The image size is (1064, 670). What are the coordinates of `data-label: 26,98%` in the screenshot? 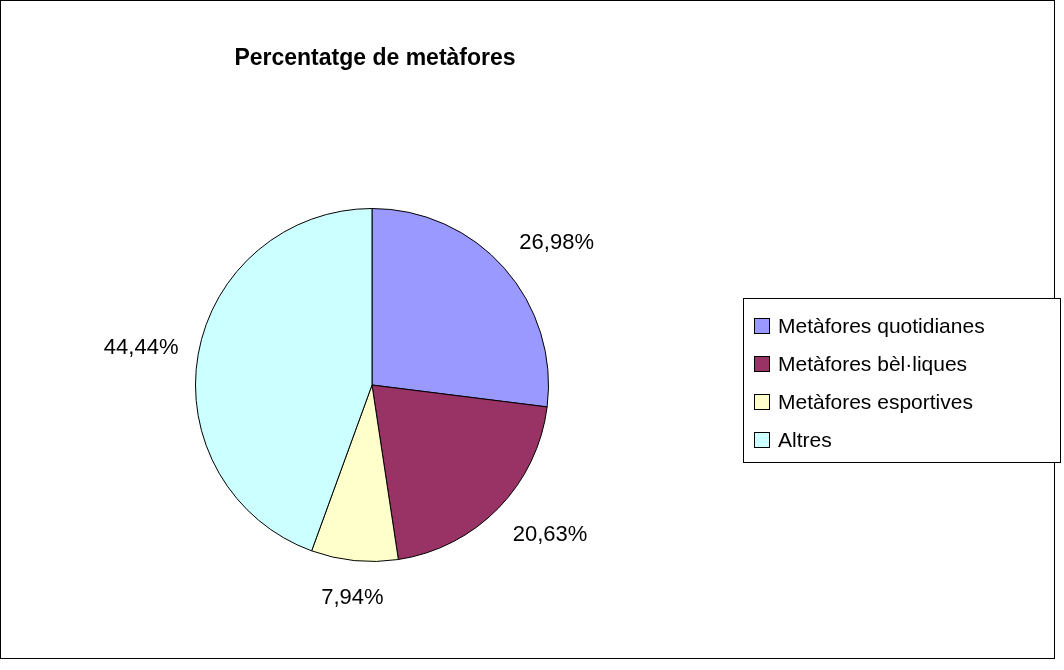 It's located at (556, 242).